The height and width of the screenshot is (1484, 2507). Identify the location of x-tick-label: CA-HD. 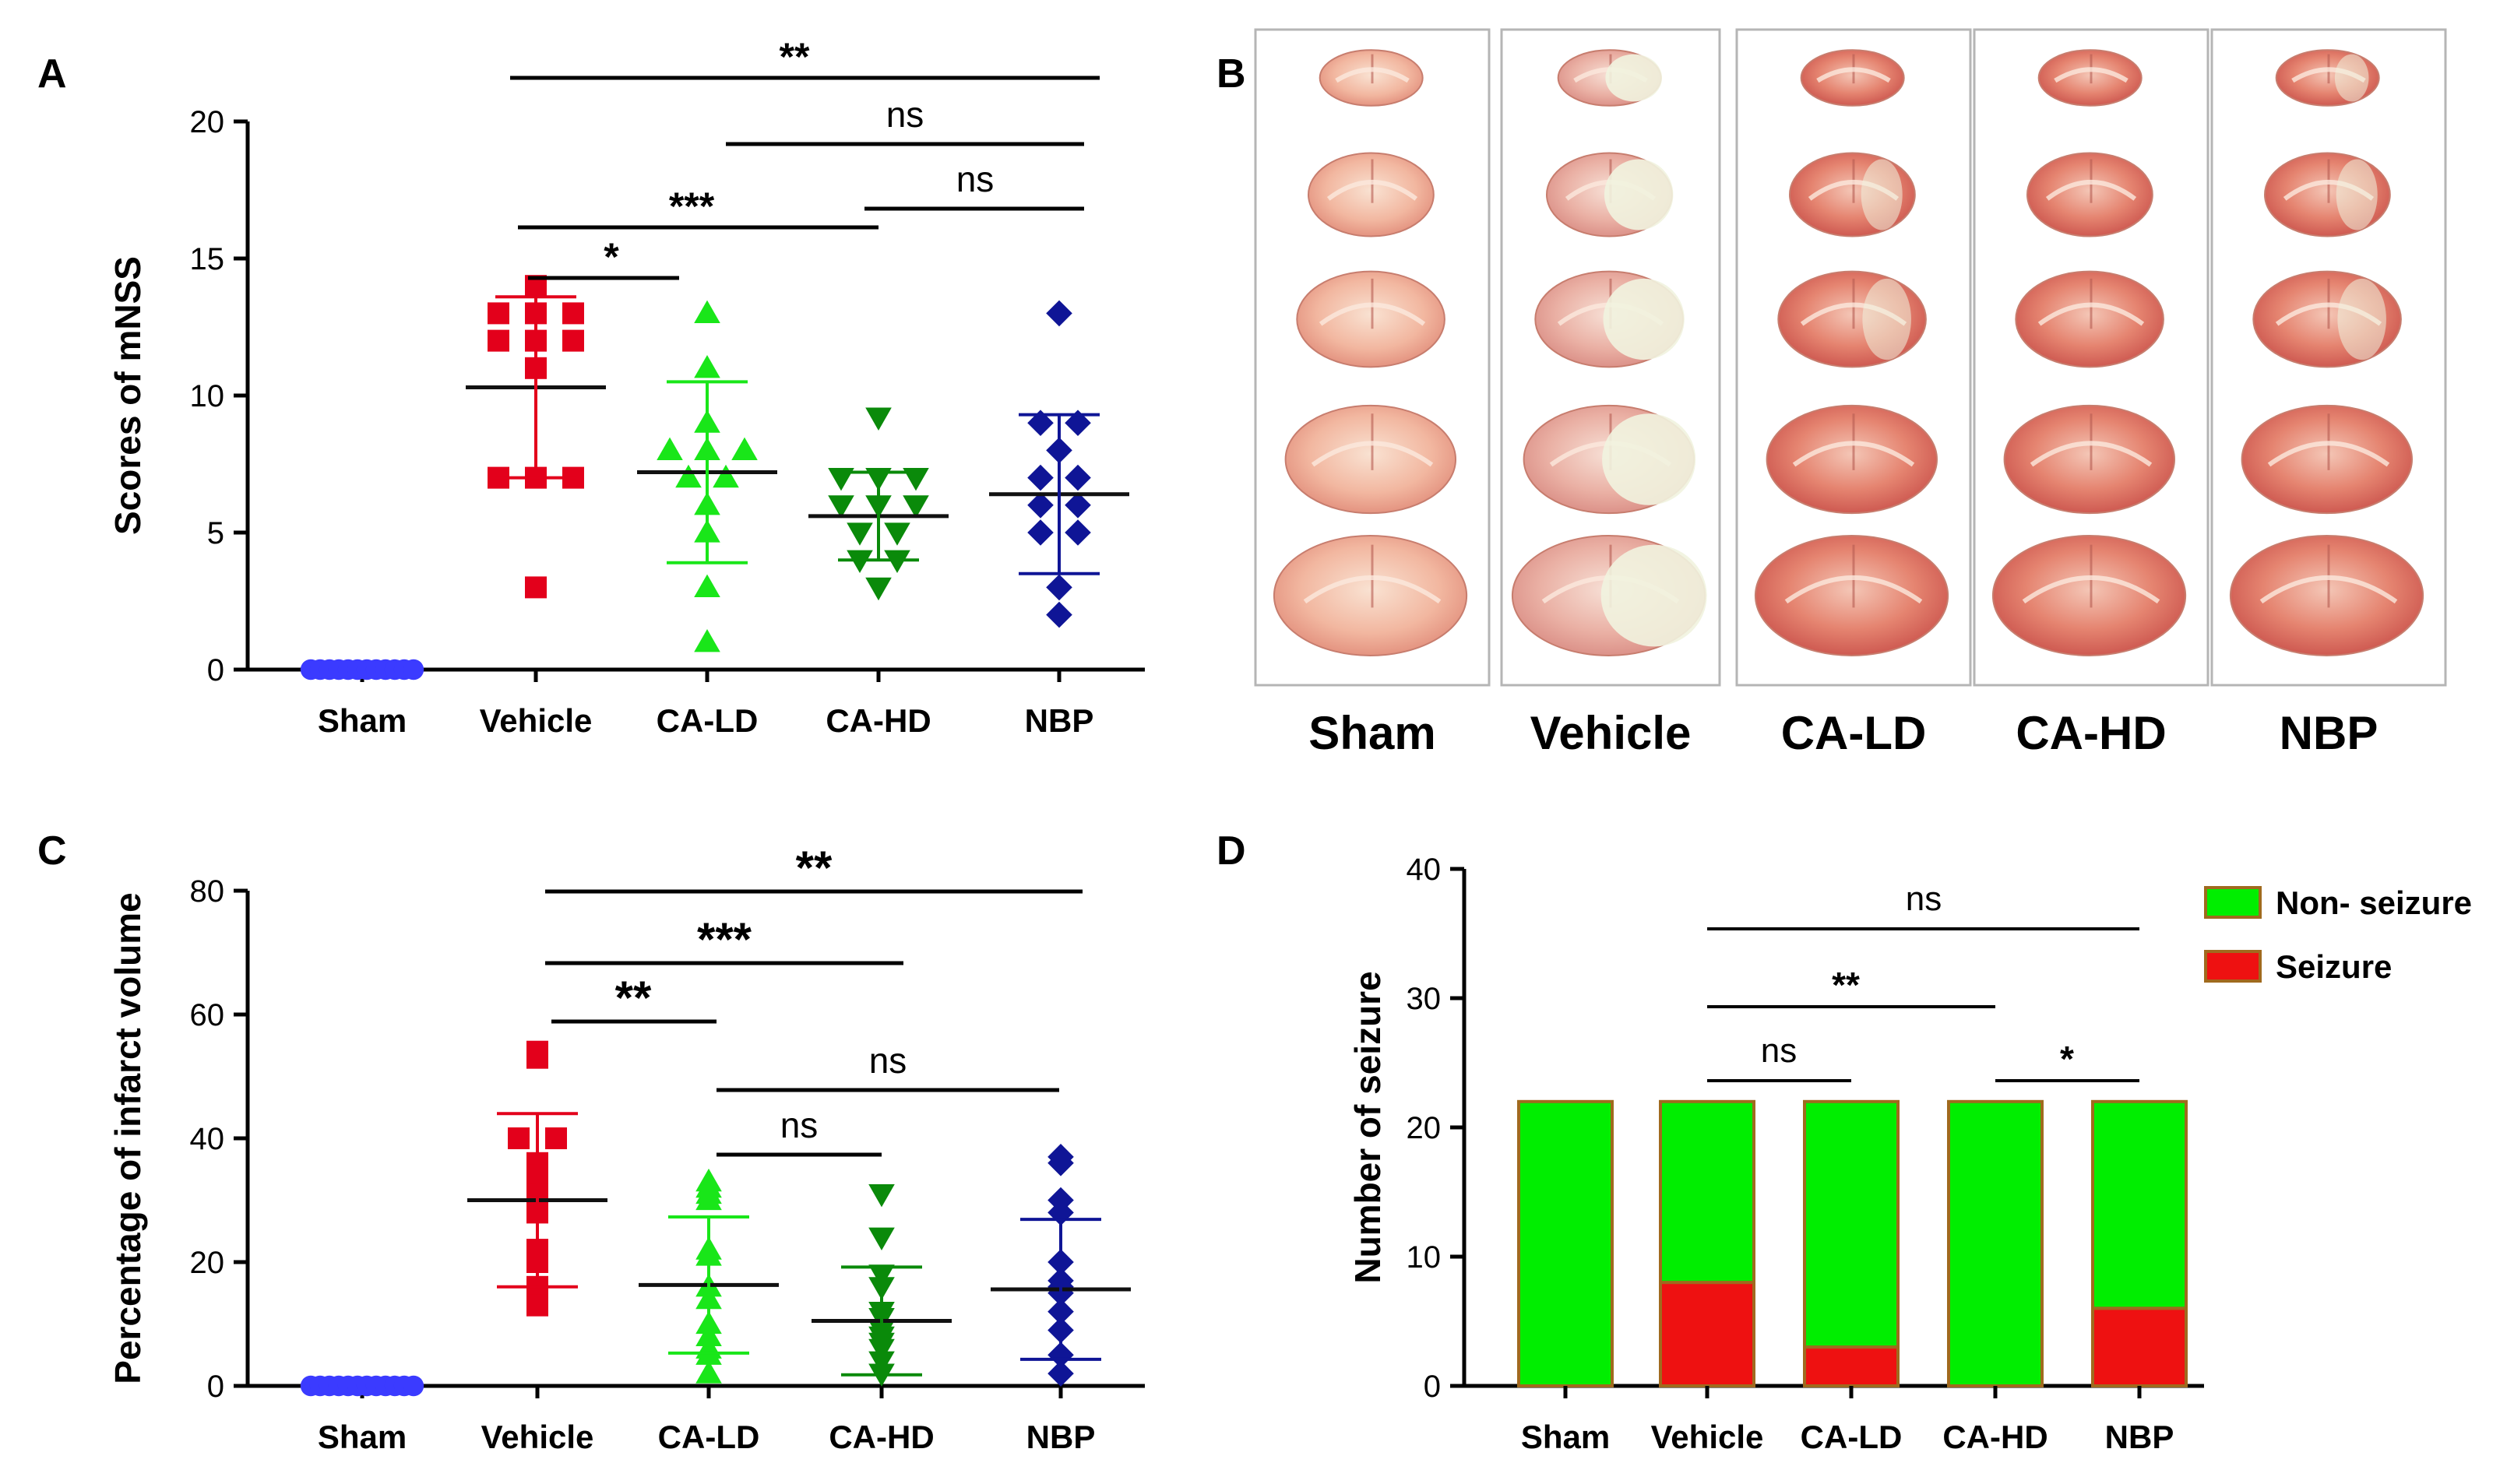
(881, 1437).